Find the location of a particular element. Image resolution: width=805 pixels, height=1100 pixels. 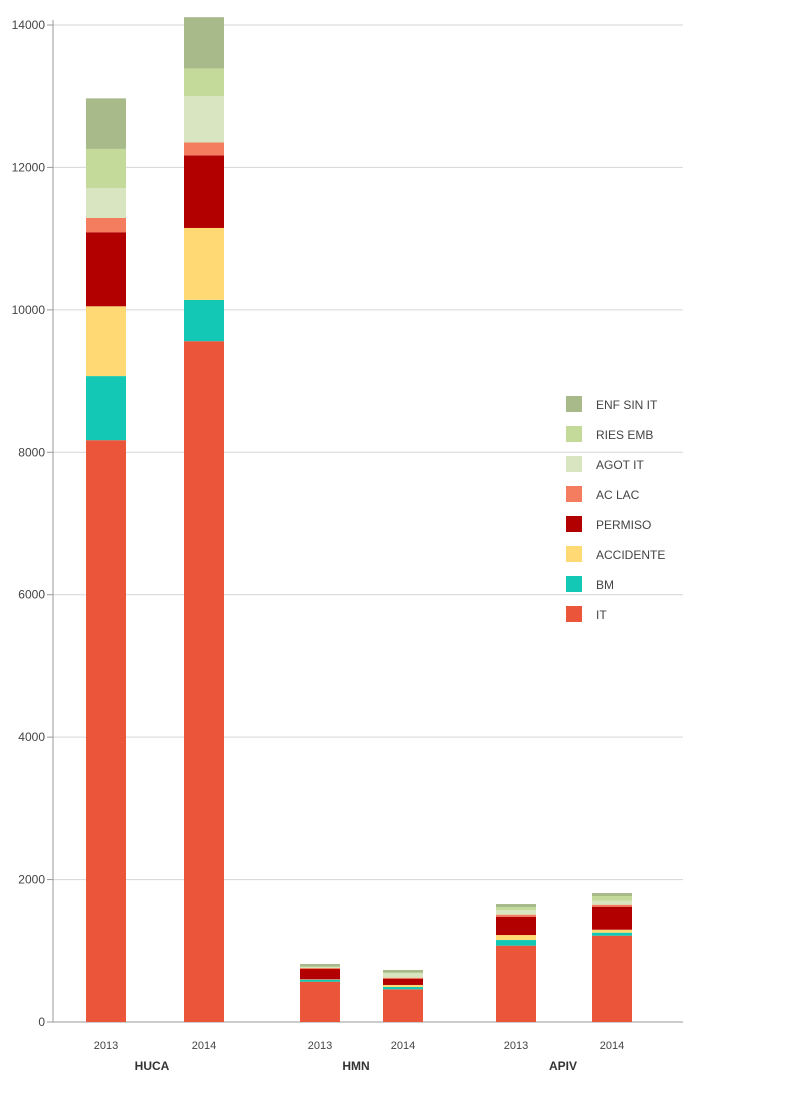

legend-item: RIES EMB is located at coordinates (609, 434).